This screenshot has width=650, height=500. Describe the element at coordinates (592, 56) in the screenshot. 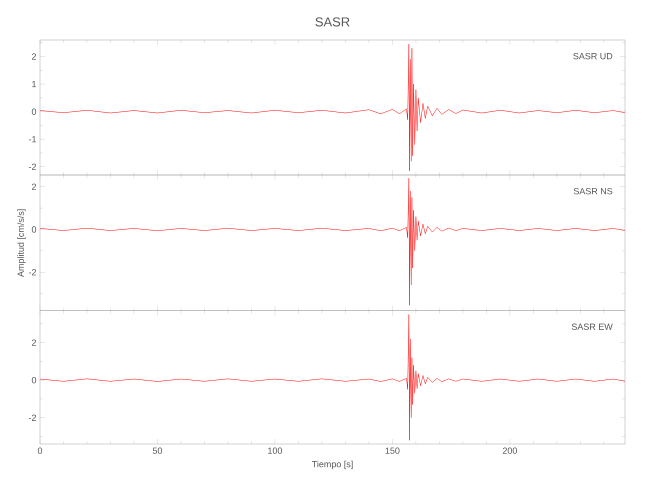

I see `annotation: SASR UD` at that location.